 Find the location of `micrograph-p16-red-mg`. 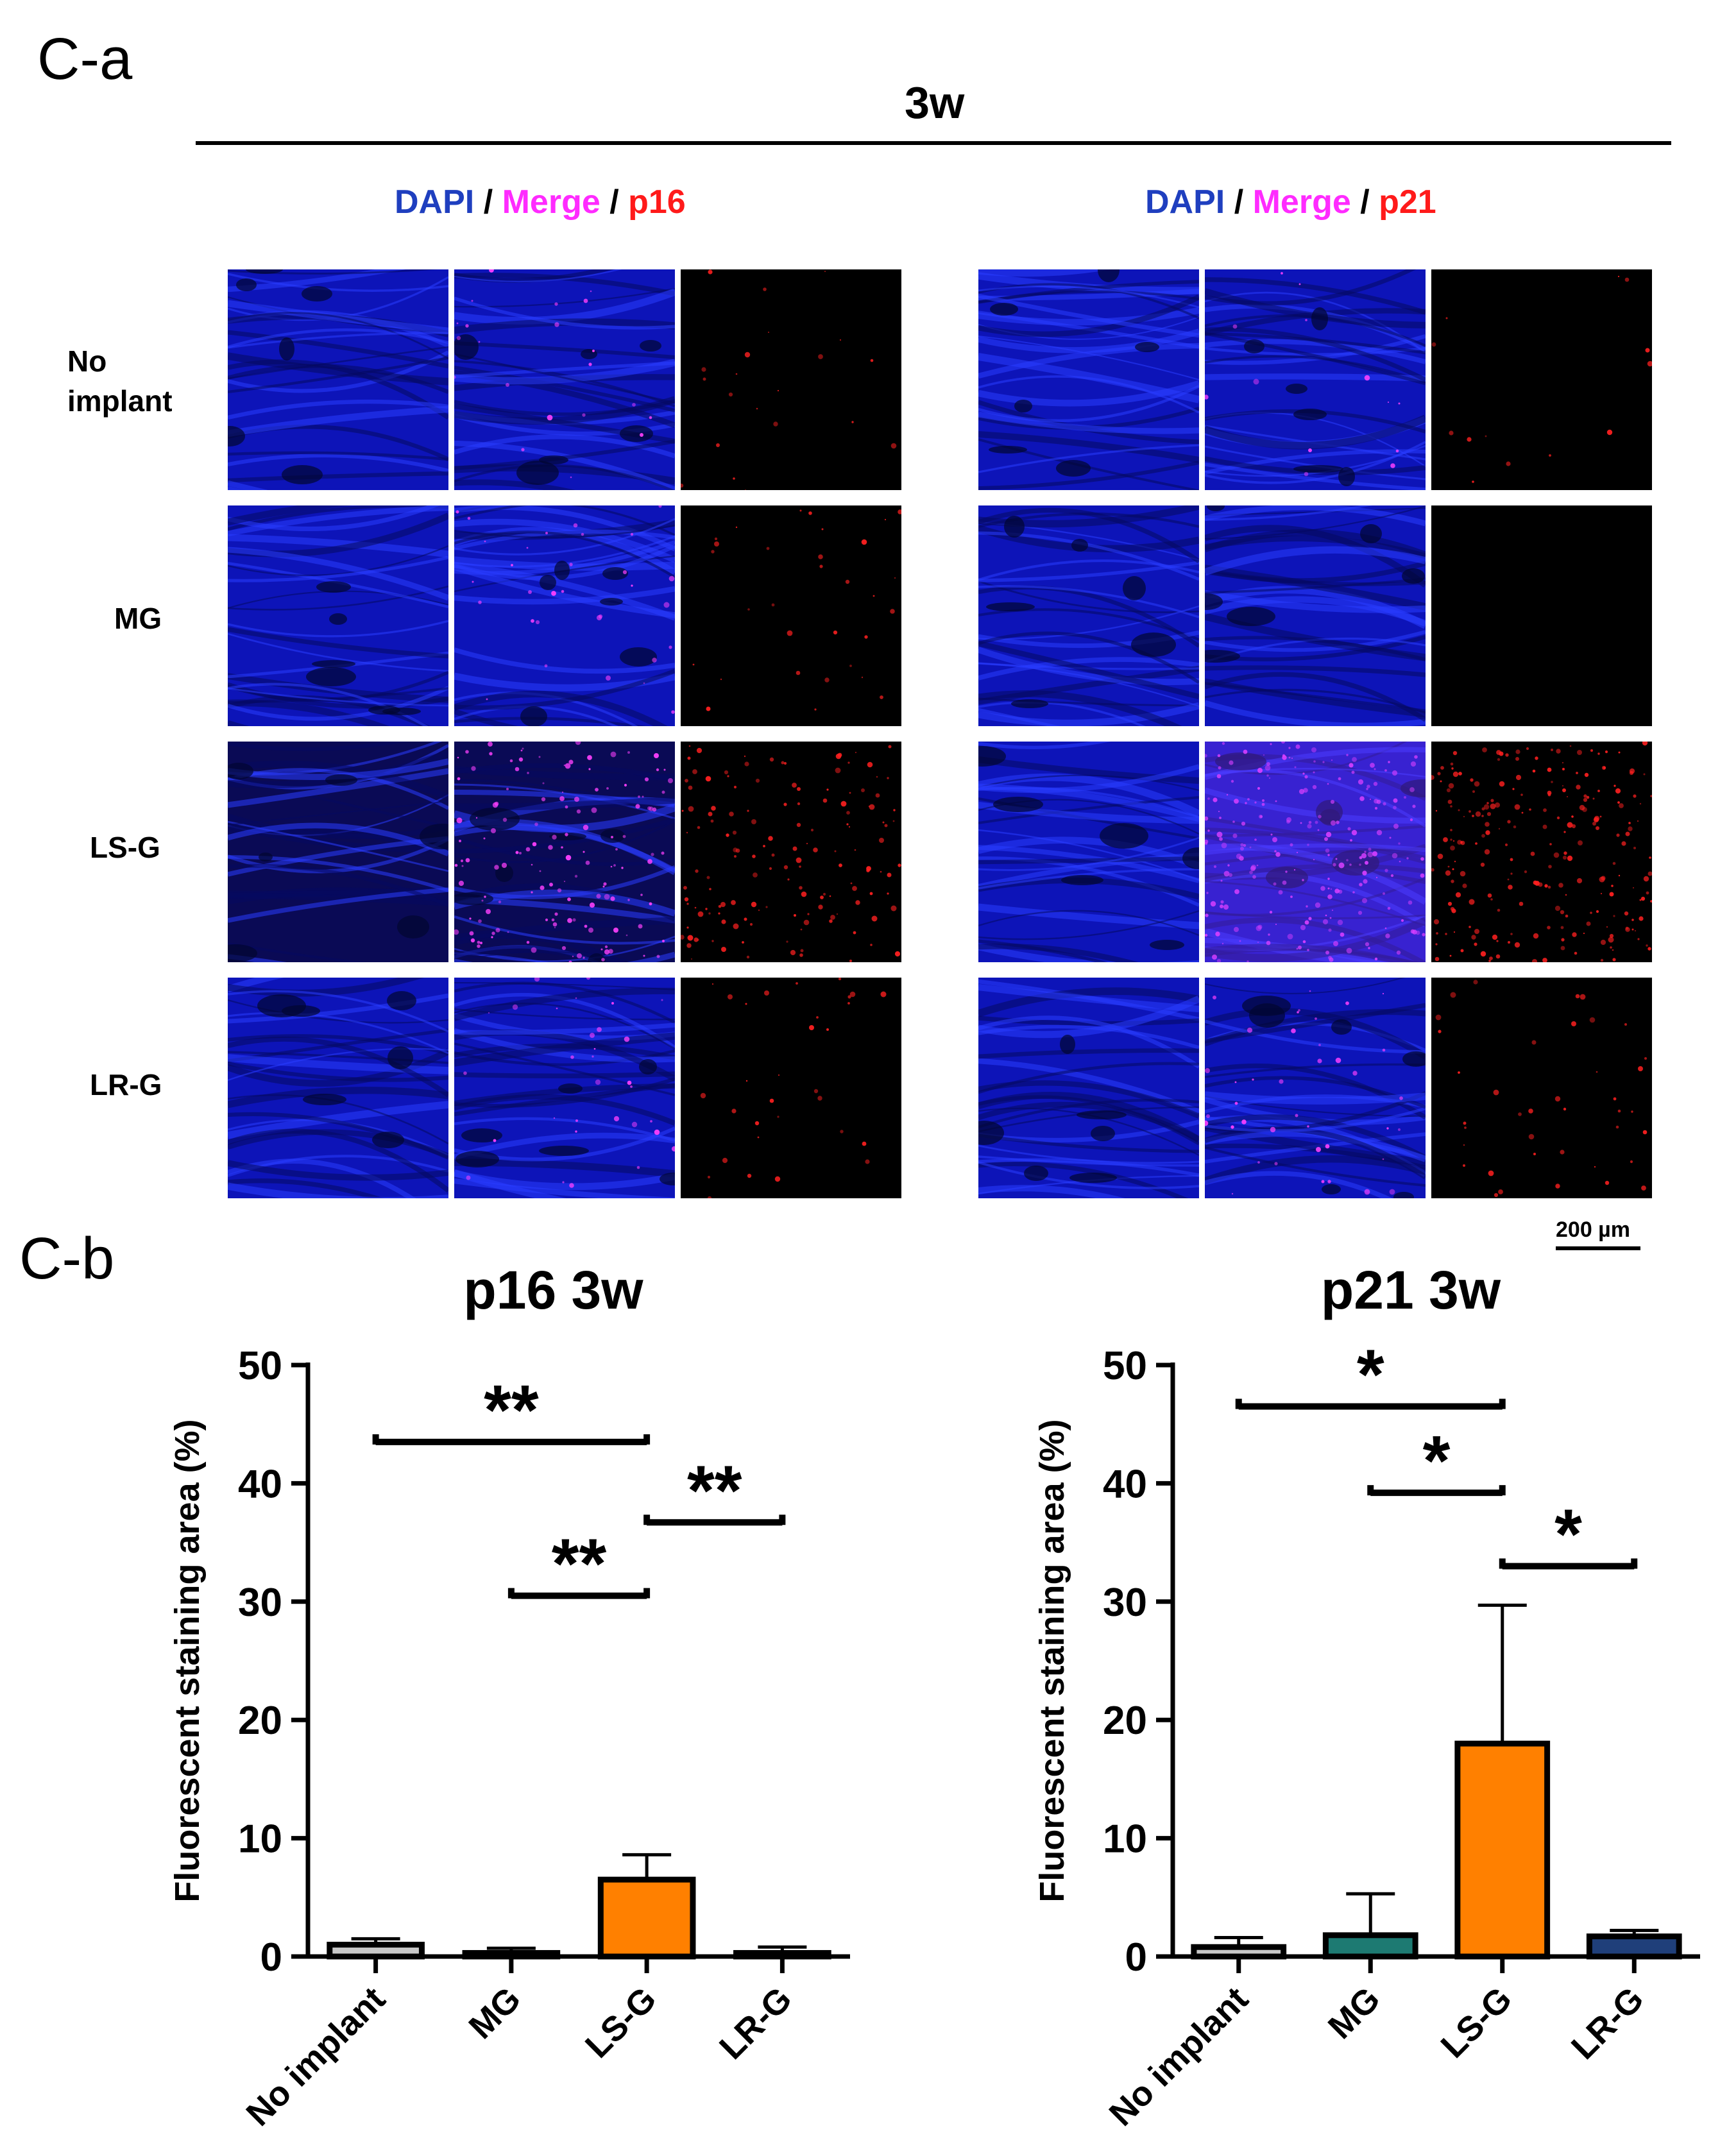

micrograph-p16-red-mg is located at coordinates (791, 615).